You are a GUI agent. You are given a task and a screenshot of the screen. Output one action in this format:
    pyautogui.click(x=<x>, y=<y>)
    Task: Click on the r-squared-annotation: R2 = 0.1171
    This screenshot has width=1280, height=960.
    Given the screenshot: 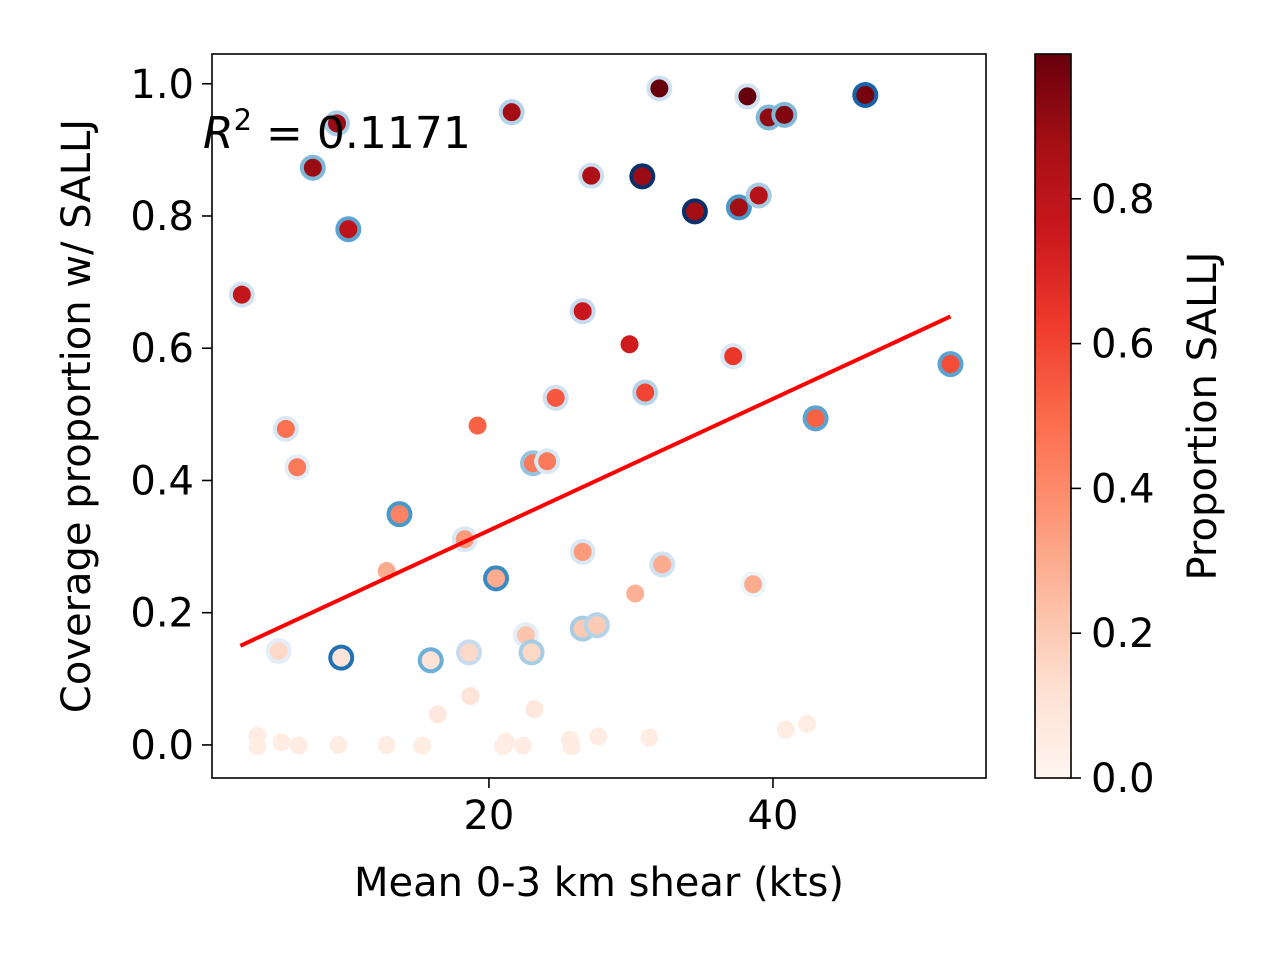 What is the action you would take?
    pyautogui.click(x=337, y=131)
    